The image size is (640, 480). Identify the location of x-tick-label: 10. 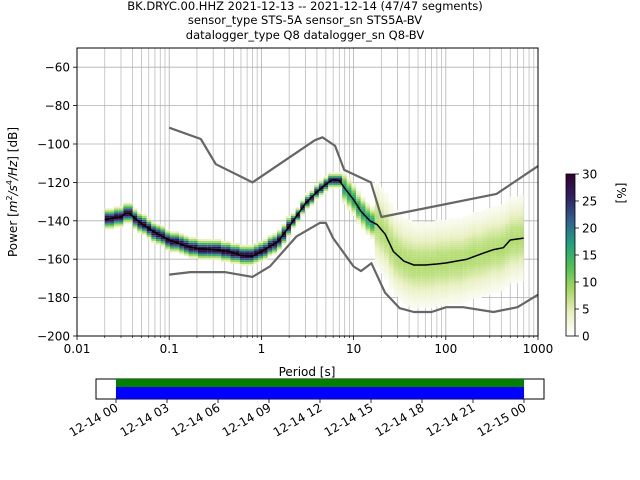
(353, 349).